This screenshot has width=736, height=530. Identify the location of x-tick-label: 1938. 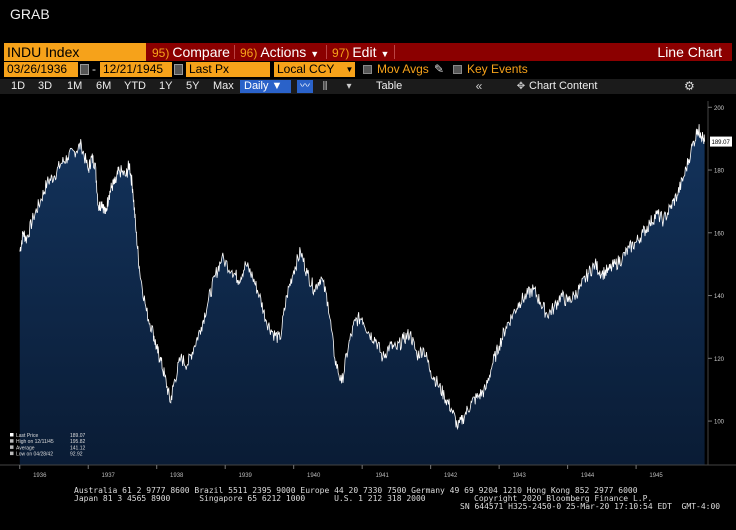
(177, 476).